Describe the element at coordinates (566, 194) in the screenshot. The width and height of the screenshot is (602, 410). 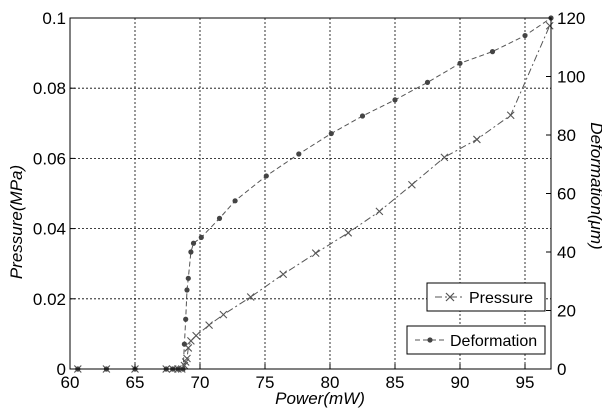
I see `y-right-tick-label-3: 60` at that location.